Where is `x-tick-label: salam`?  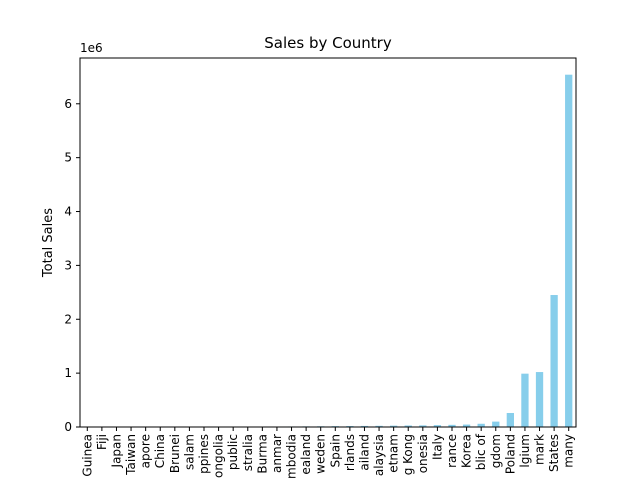 x-tick-label: salam is located at coordinates (189, 452).